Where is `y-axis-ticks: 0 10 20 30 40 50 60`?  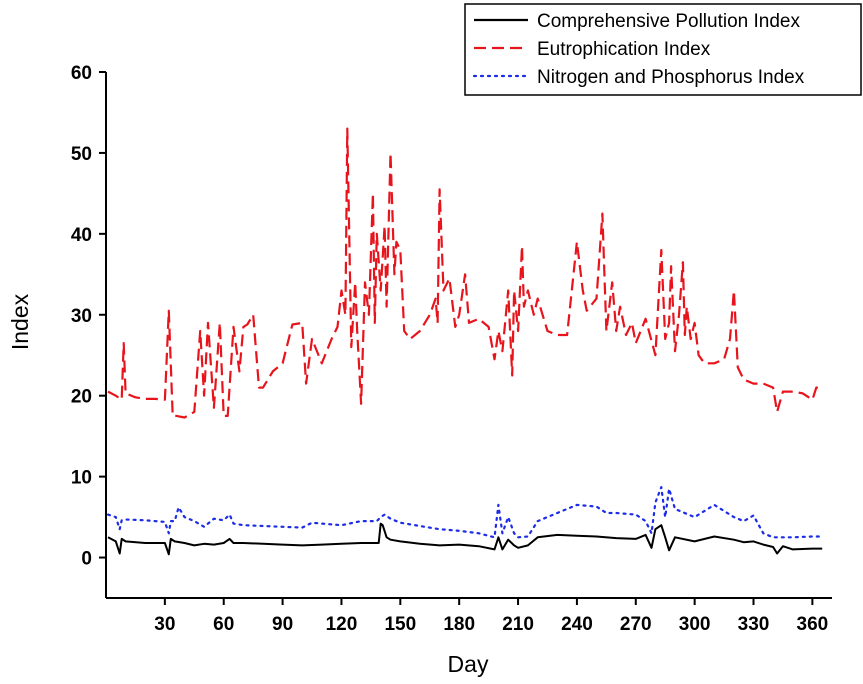 y-axis-ticks: 0 10 20 30 40 50 60 is located at coordinates (88, 316).